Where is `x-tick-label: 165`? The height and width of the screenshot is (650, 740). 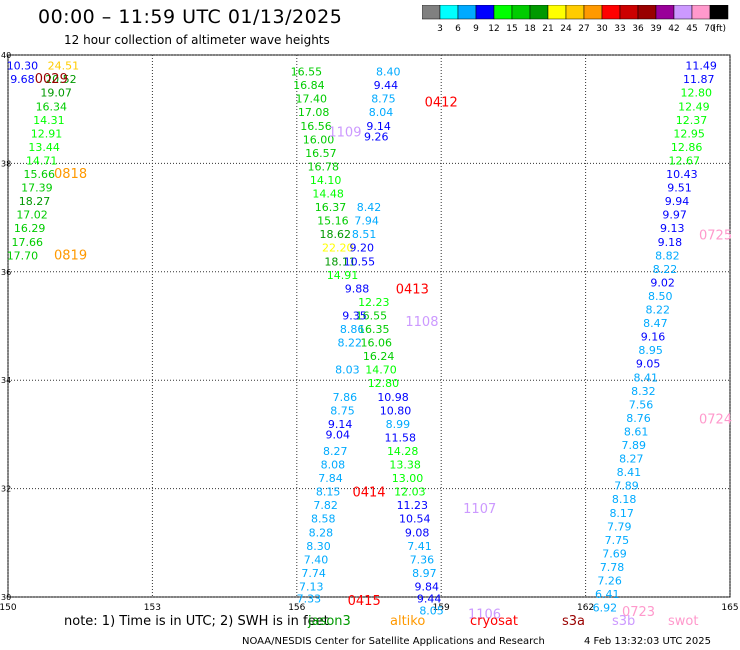
x-tick-label: 165 is located at coordinates (729, 608).